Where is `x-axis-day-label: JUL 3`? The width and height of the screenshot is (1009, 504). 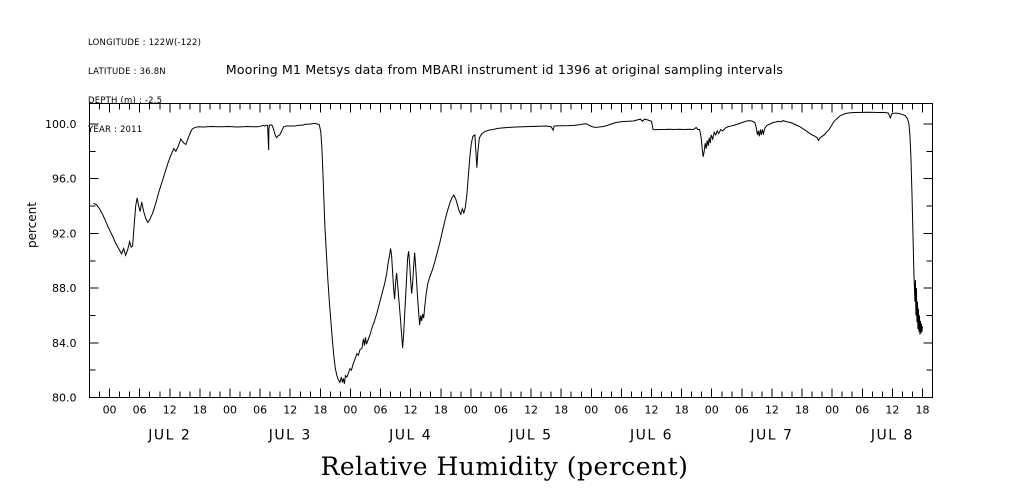
x-axis-day-label: JUL 3 is located at coordinates (290, 436).